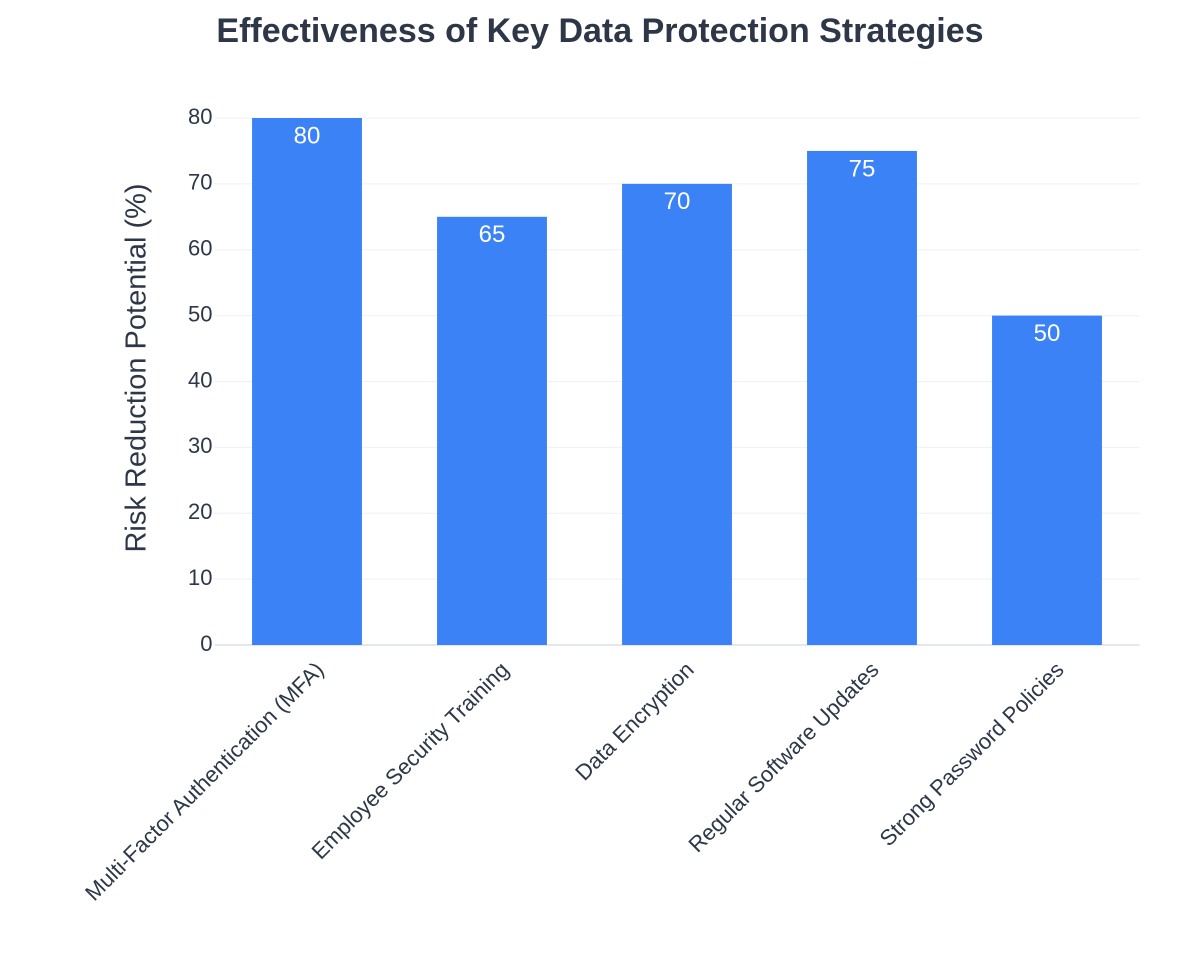 Image resolution: width=1200 pixels, height=975 pixels. Describe the element at coordinates (200, 511) in the screenshot. I see `y-tick-label: 20` at that location.